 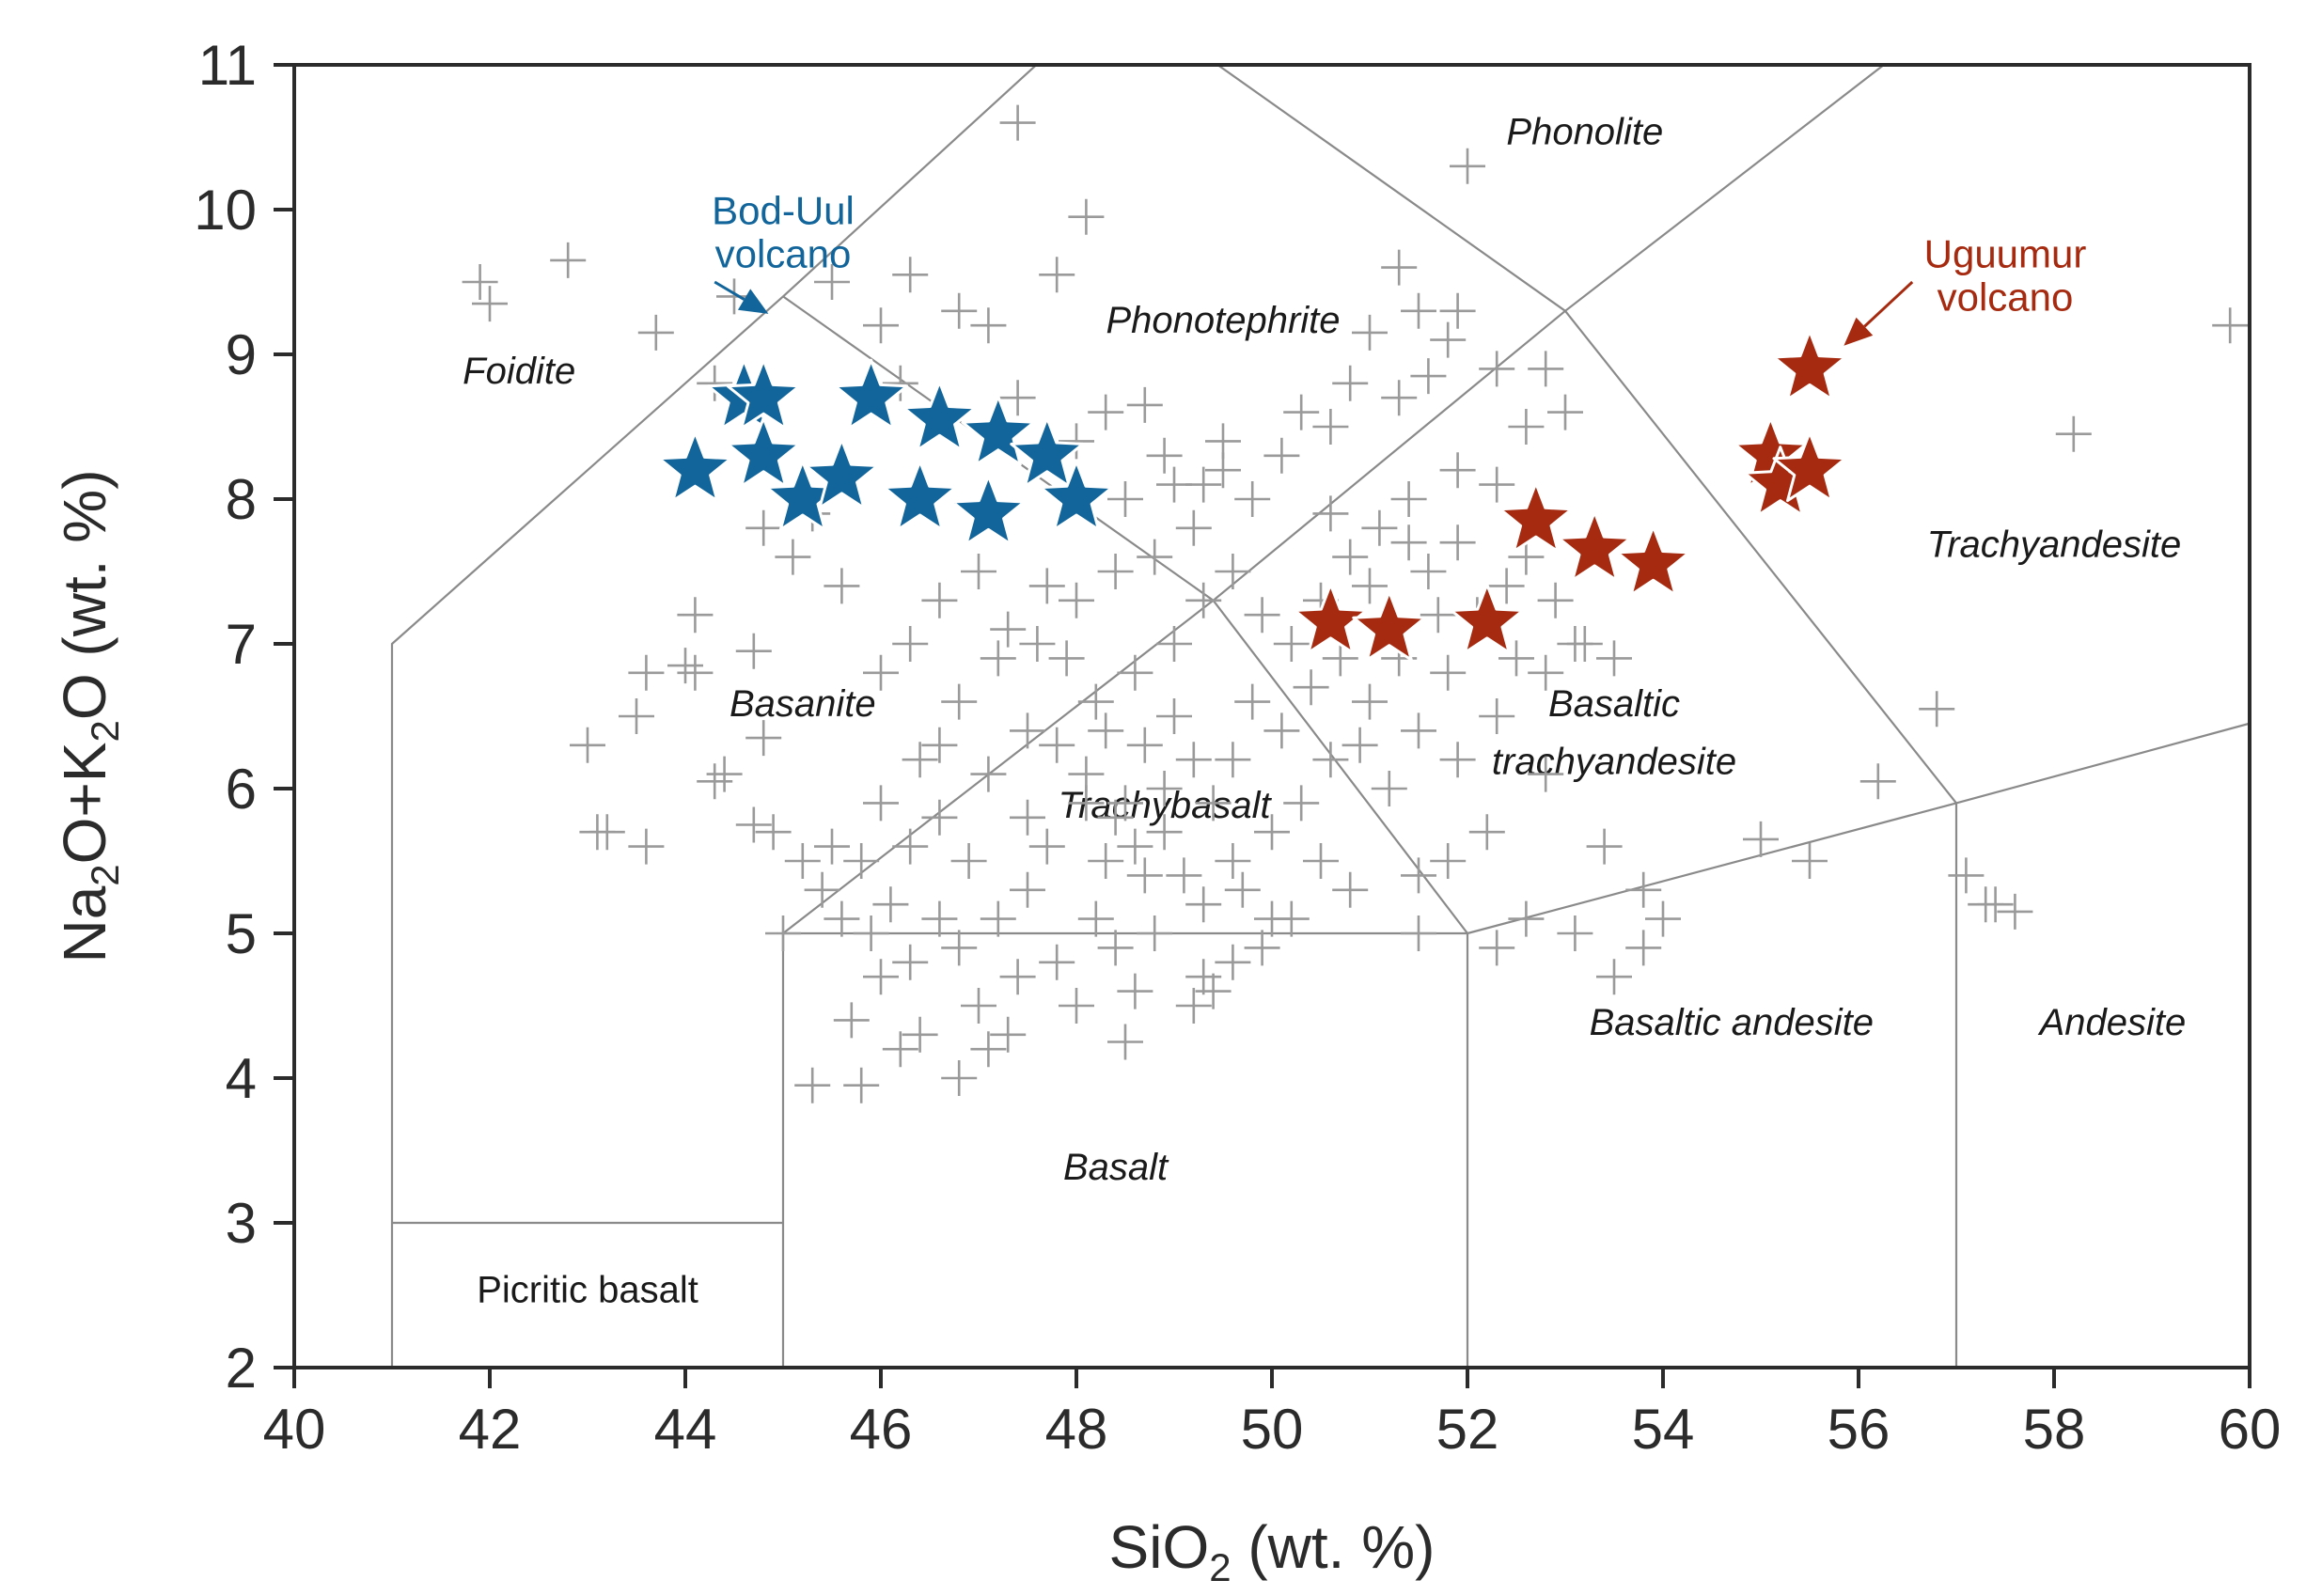 I want to click on field-label-phonotephrite: Phonotephrite, so click(x=1223, y=320).